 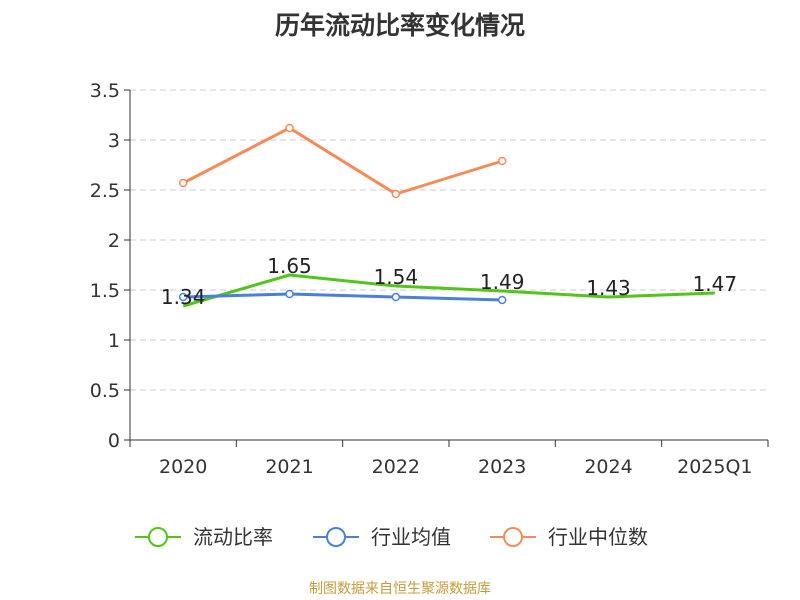 What do you see at coordinates (400, 589) in the screenshot?
I see `source-note: 制图数据来自恒生聚源数据库` at bounding box center [400, 589].